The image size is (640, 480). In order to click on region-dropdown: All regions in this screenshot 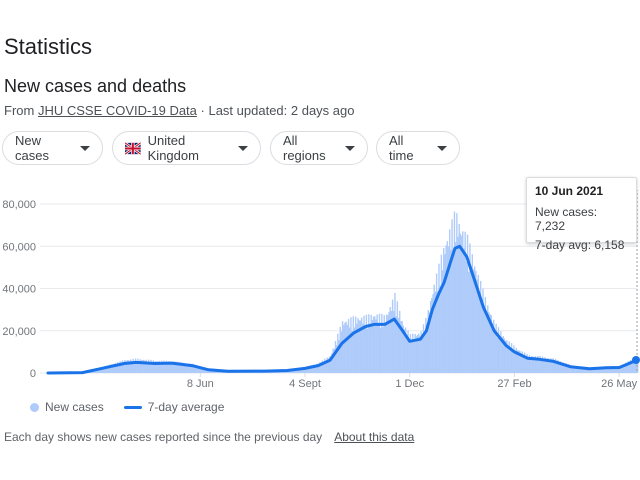, I will do `click(319, 148)`.